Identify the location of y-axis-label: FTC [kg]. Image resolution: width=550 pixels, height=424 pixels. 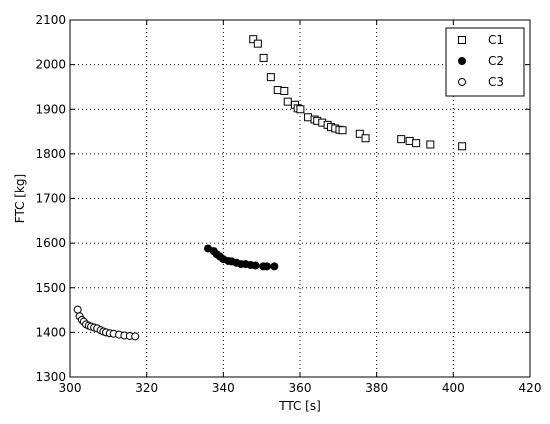
(20, 198).